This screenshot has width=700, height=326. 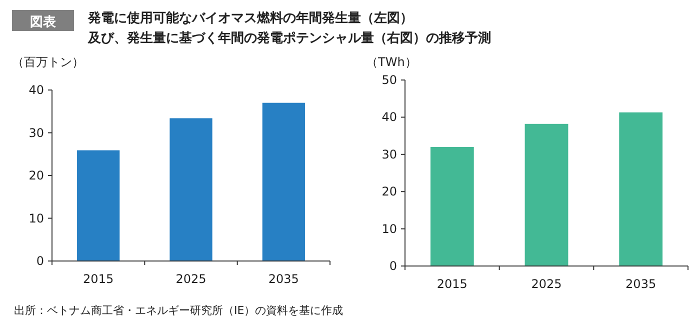 What do you see at coordinates (179, 310) in the screenshot?
I see `text: 出所：ベトナム商工省・エネルギー研究所（IE）の資料を基に作成` at bounding box center [179, 310].